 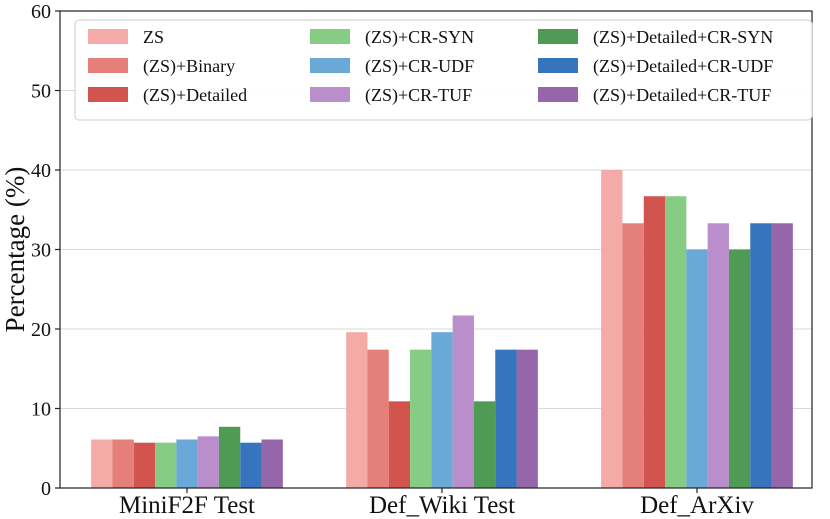 I want to click on x-tick-label: Def_ArXiv, so click(x=697, y=505).